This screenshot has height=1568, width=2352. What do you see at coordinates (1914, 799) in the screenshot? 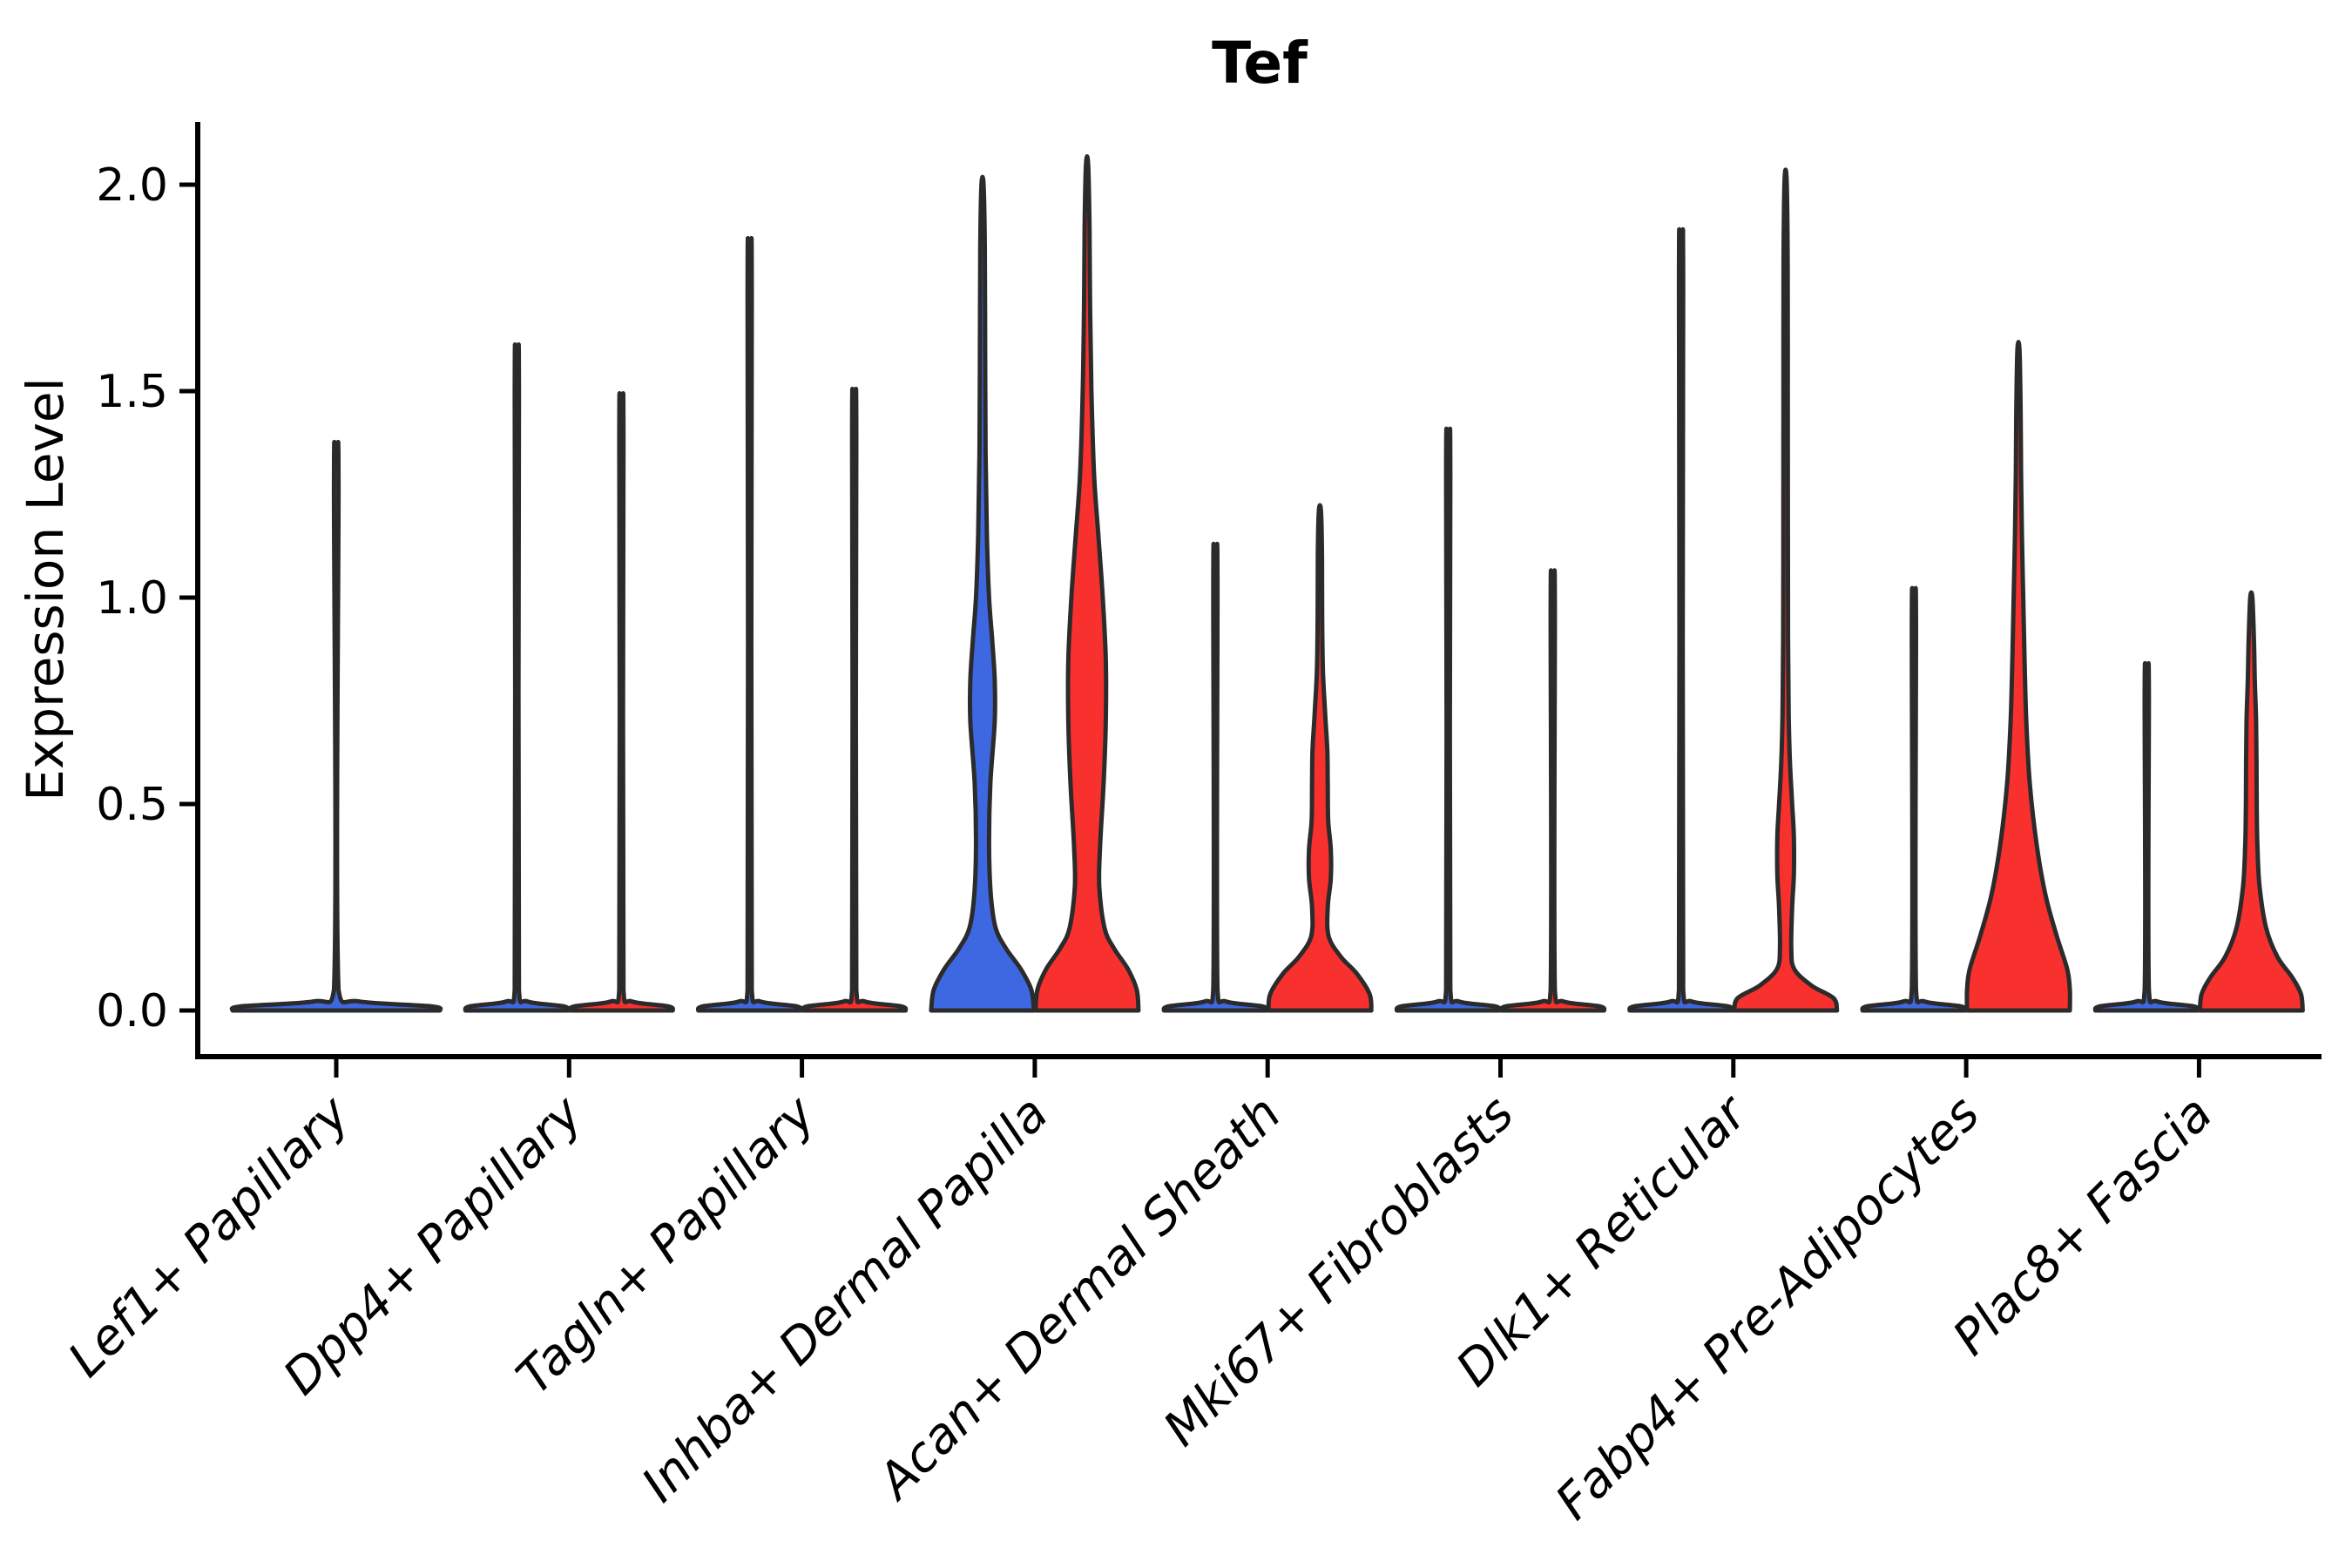
I see `violin-fabp4-pre-adipocytes-left` at bounding box center [1914, 799].